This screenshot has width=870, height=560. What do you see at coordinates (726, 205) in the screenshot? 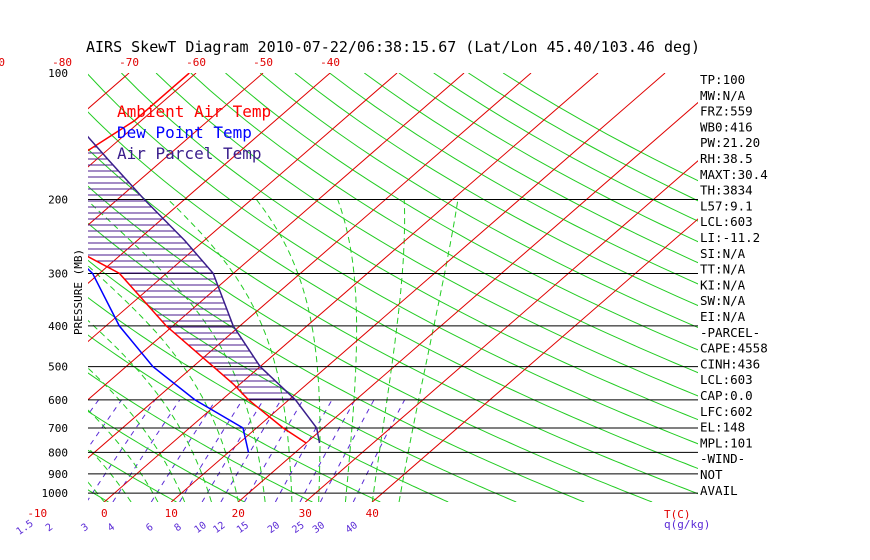
I see `index-entry: L57:9.1` at bounding box center [726, 205].